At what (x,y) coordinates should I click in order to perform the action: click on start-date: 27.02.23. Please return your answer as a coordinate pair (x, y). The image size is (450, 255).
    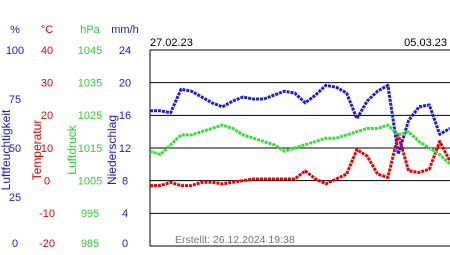
    Looking at the image, I should click on (171, 43).